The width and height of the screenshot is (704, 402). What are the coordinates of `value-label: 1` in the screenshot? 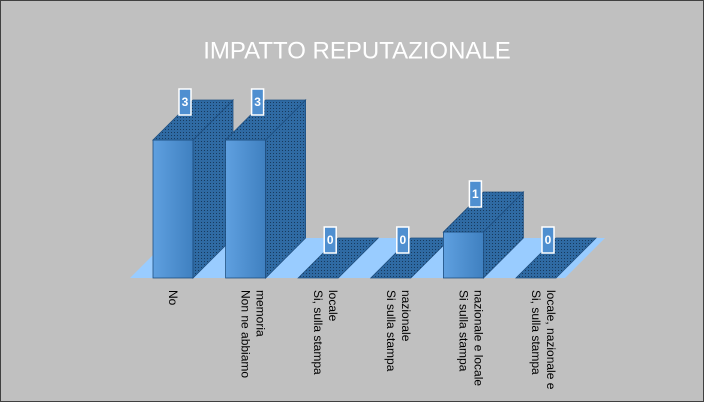 It's located at (475, 194).